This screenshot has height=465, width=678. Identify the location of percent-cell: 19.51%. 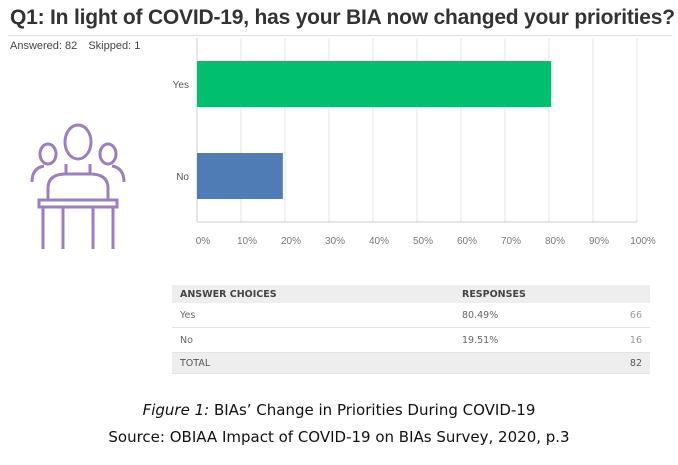
(526, 340).